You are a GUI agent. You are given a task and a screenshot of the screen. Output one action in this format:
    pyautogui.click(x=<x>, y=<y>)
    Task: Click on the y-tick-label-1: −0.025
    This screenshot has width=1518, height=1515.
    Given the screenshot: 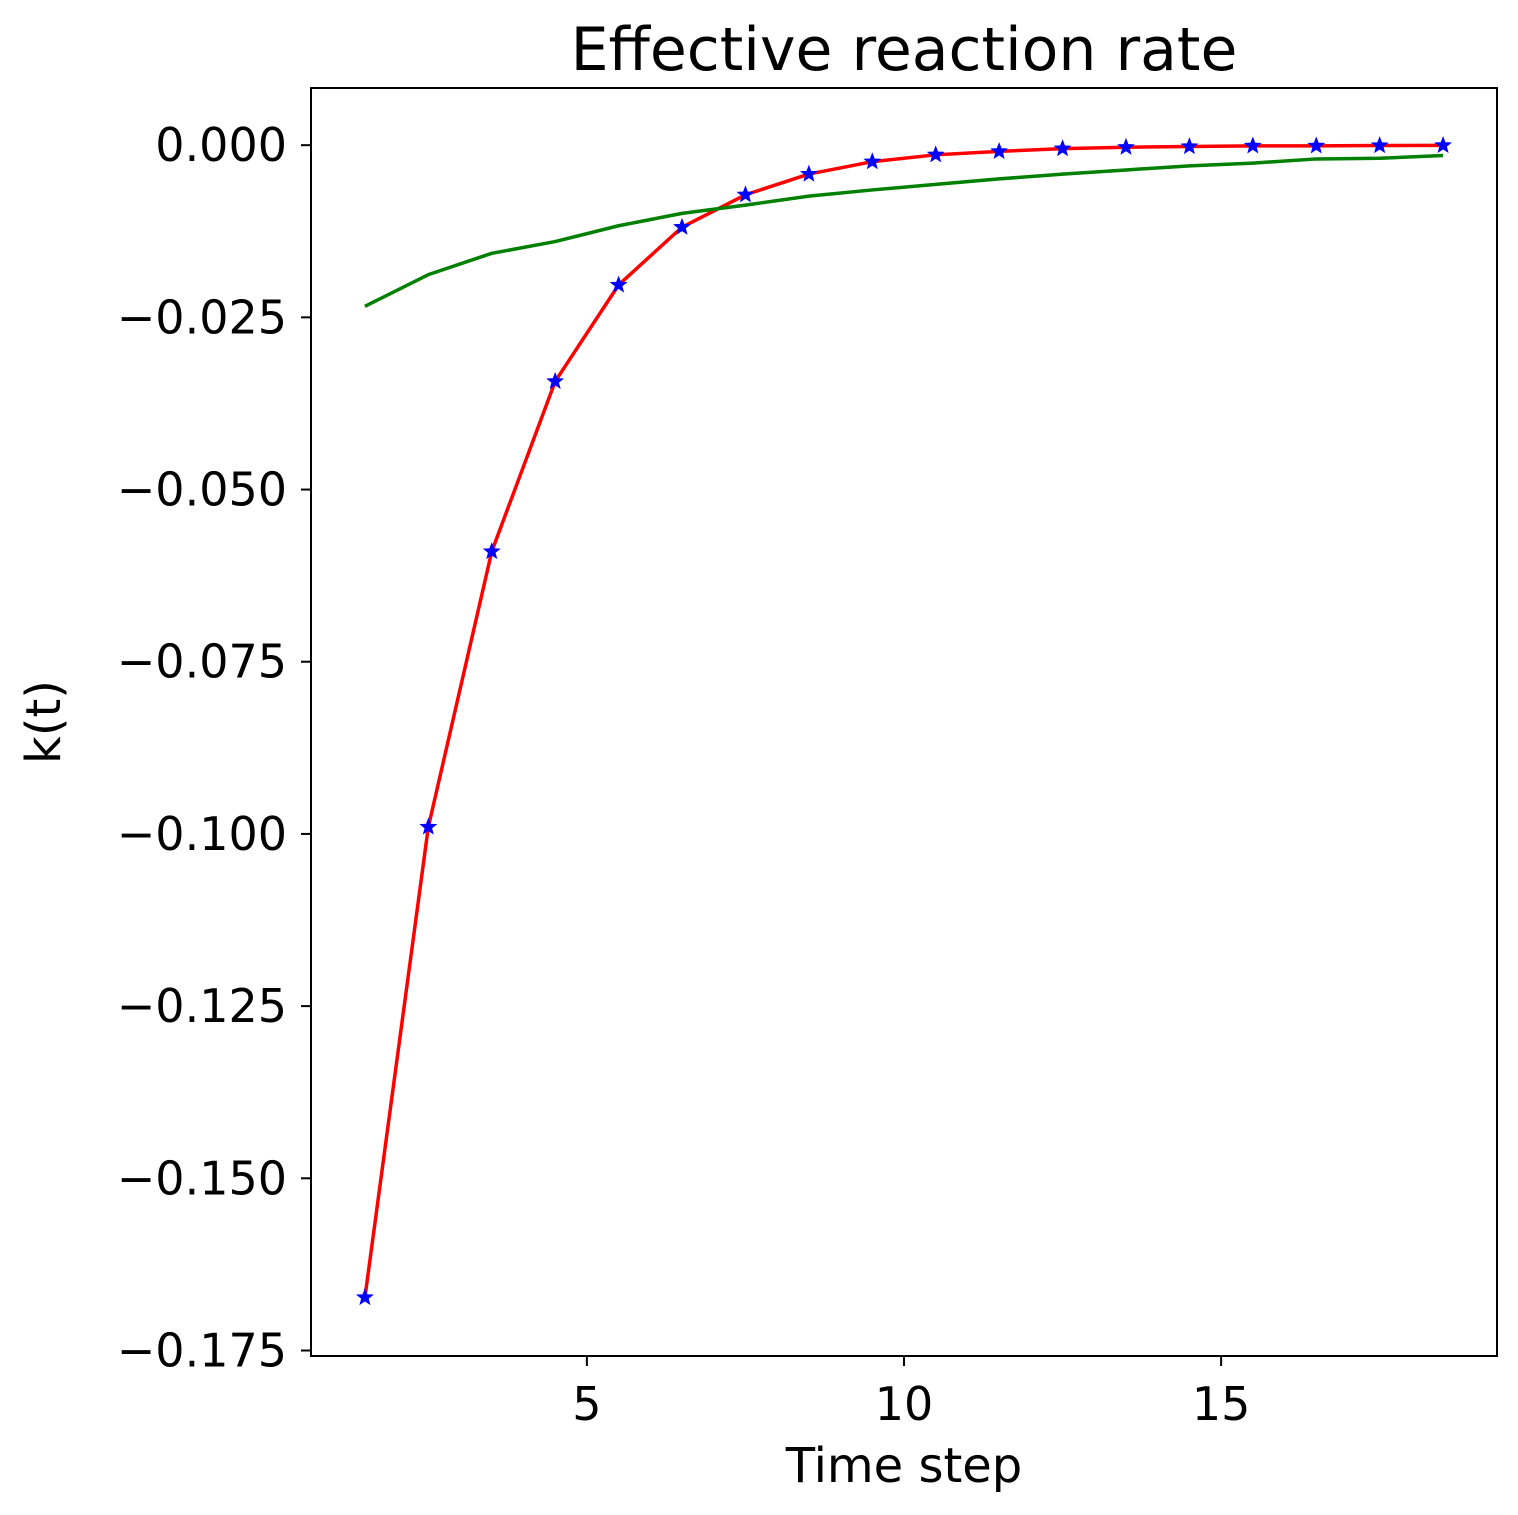 What is the action you would take?
    pyautogui.click(x=202, y=317)
    